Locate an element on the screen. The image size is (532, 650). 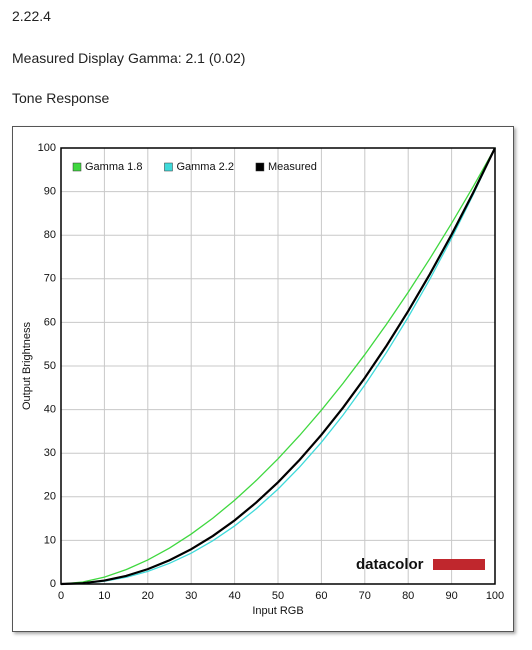
legend-label: Gamma 2.2 is located at coordinates (204, 167).